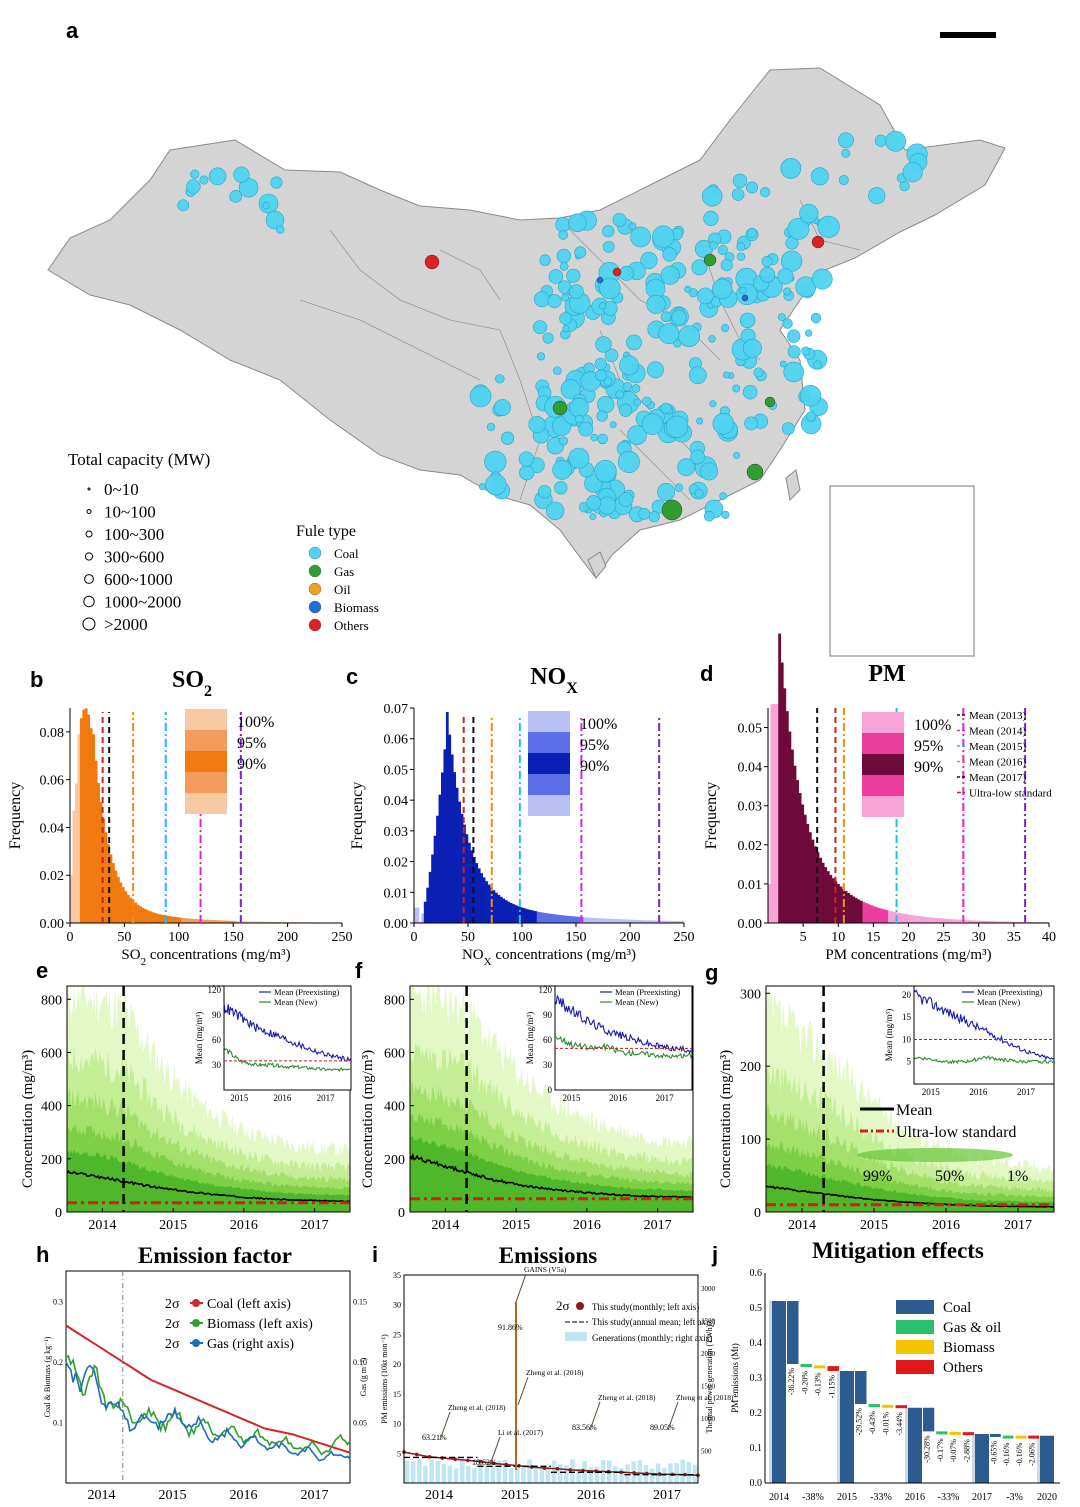 The height and width of the screenshot is (1507, 1080). I want to click on y2-tick-label: 3000, so click(708, 1289).